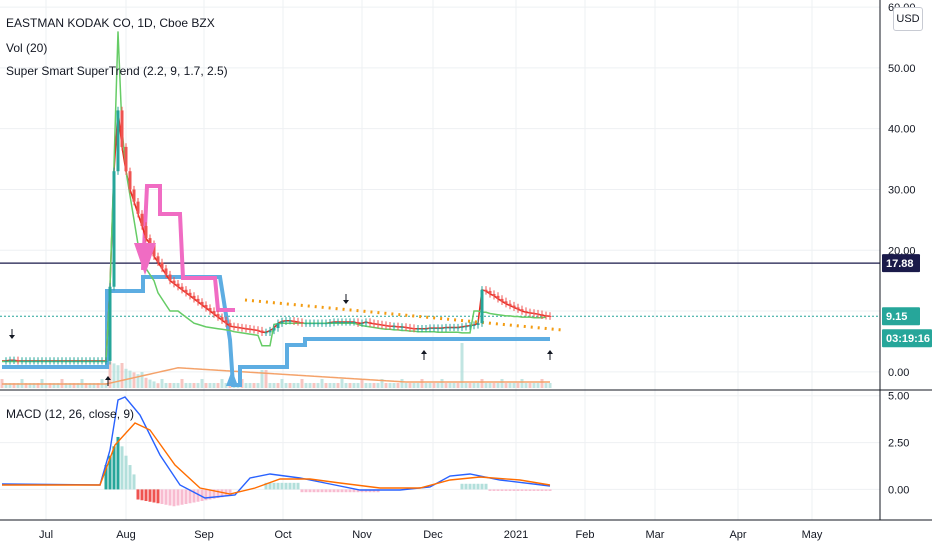 This screenshot has height=550, width=932. I want to click on price-badge-label: 17.88, so click(900, 264).